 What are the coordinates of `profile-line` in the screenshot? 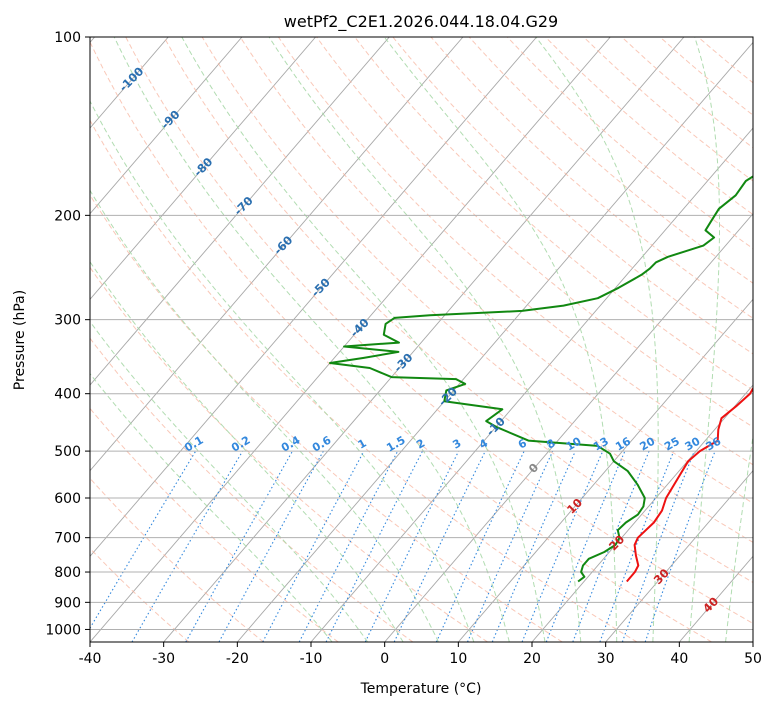 It's located at (689, 484).